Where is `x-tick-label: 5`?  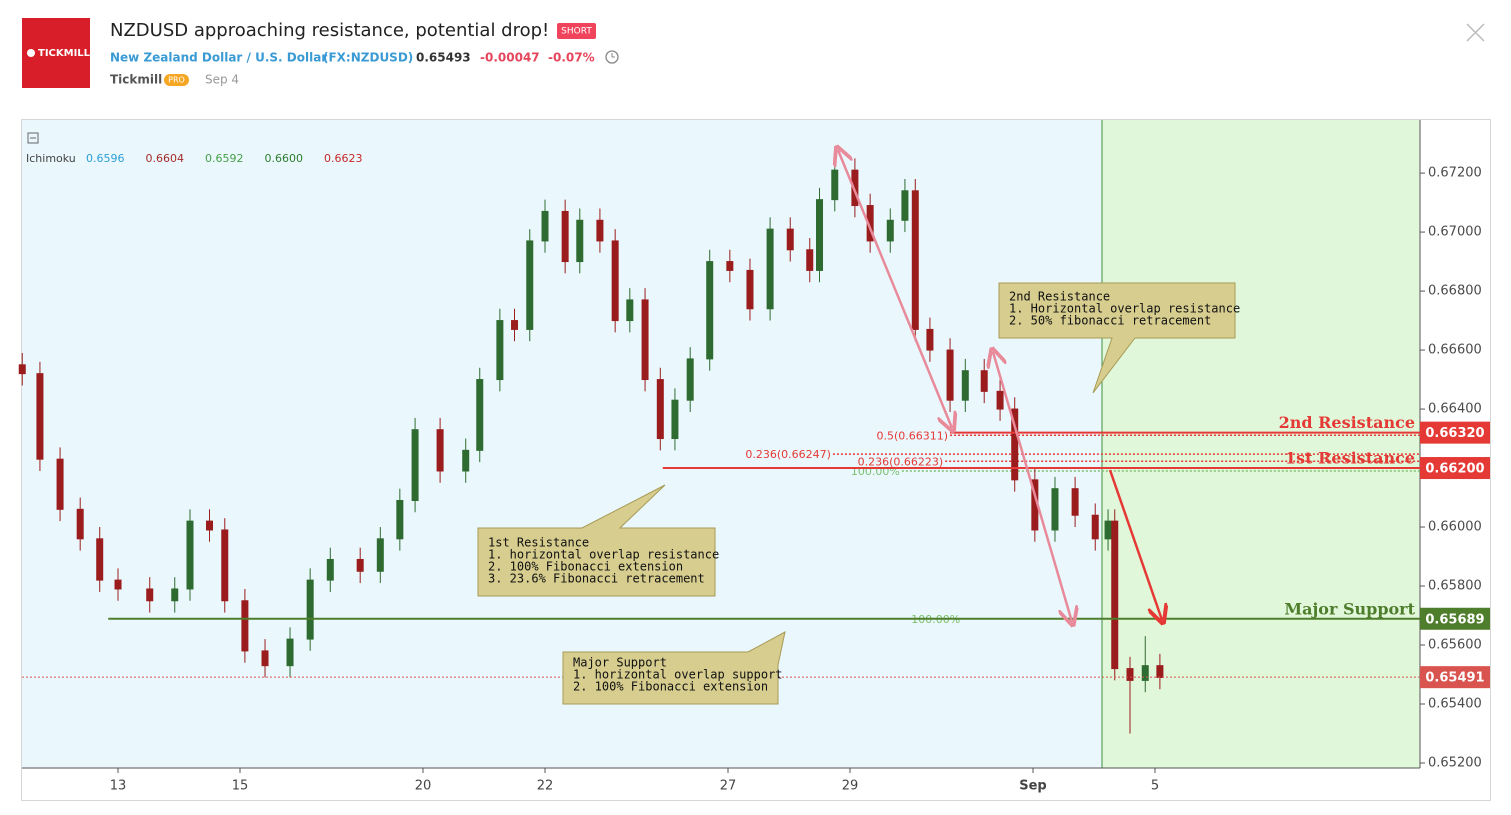 x-tick-label: 5 is located at coordinates (1155, 786).